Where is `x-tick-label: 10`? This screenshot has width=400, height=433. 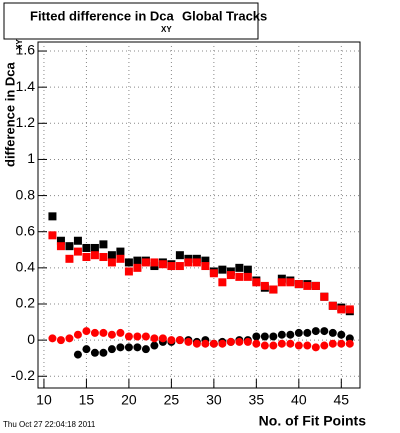
x-tick-label: 10 is located at coordinates (44, 400).